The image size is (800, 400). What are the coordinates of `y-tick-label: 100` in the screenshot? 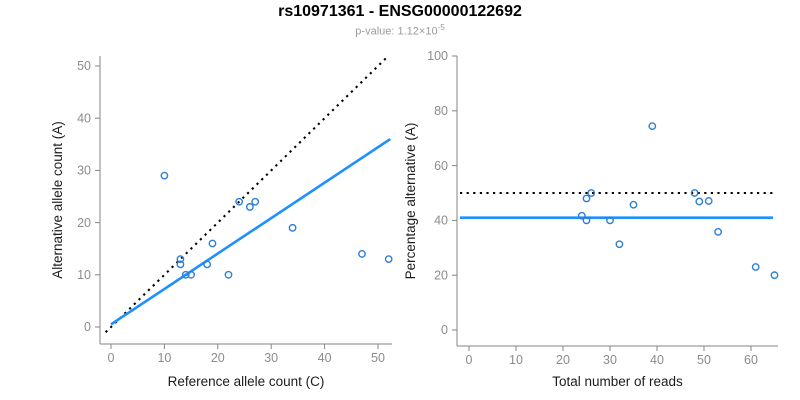 It's located at (437, 56).